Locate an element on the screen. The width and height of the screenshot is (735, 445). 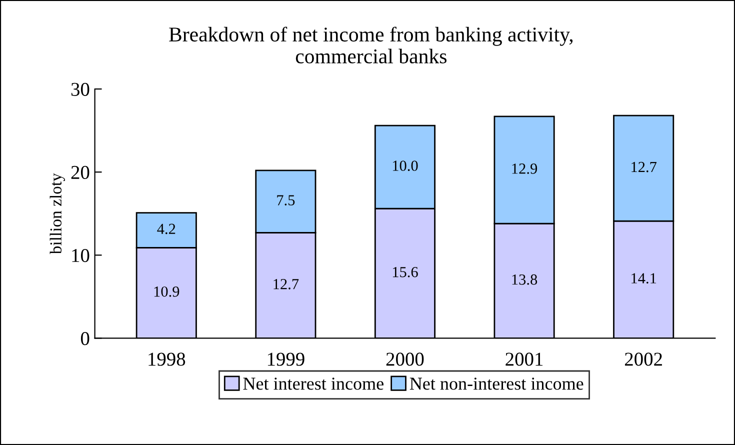
data-label: 7.5 is located at coordinates (286, 200).